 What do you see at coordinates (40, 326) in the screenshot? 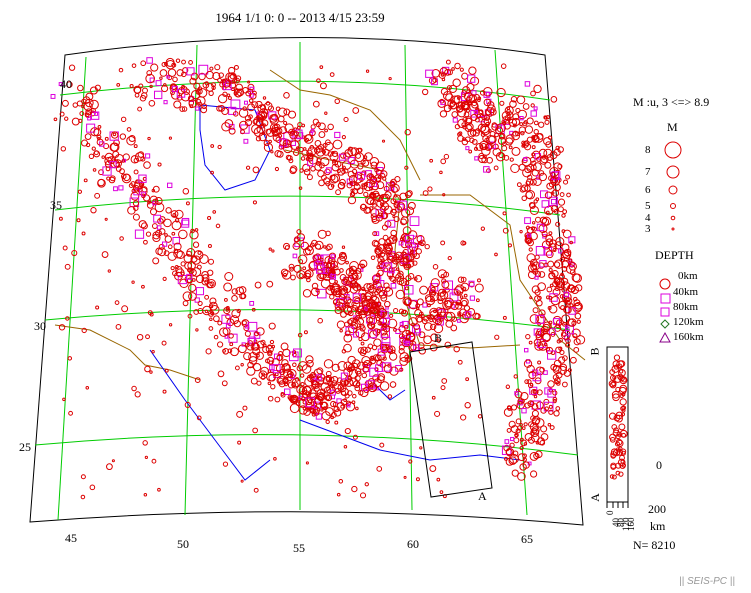
I see `lat-label-30: 30` at bounding box center [40, 326].